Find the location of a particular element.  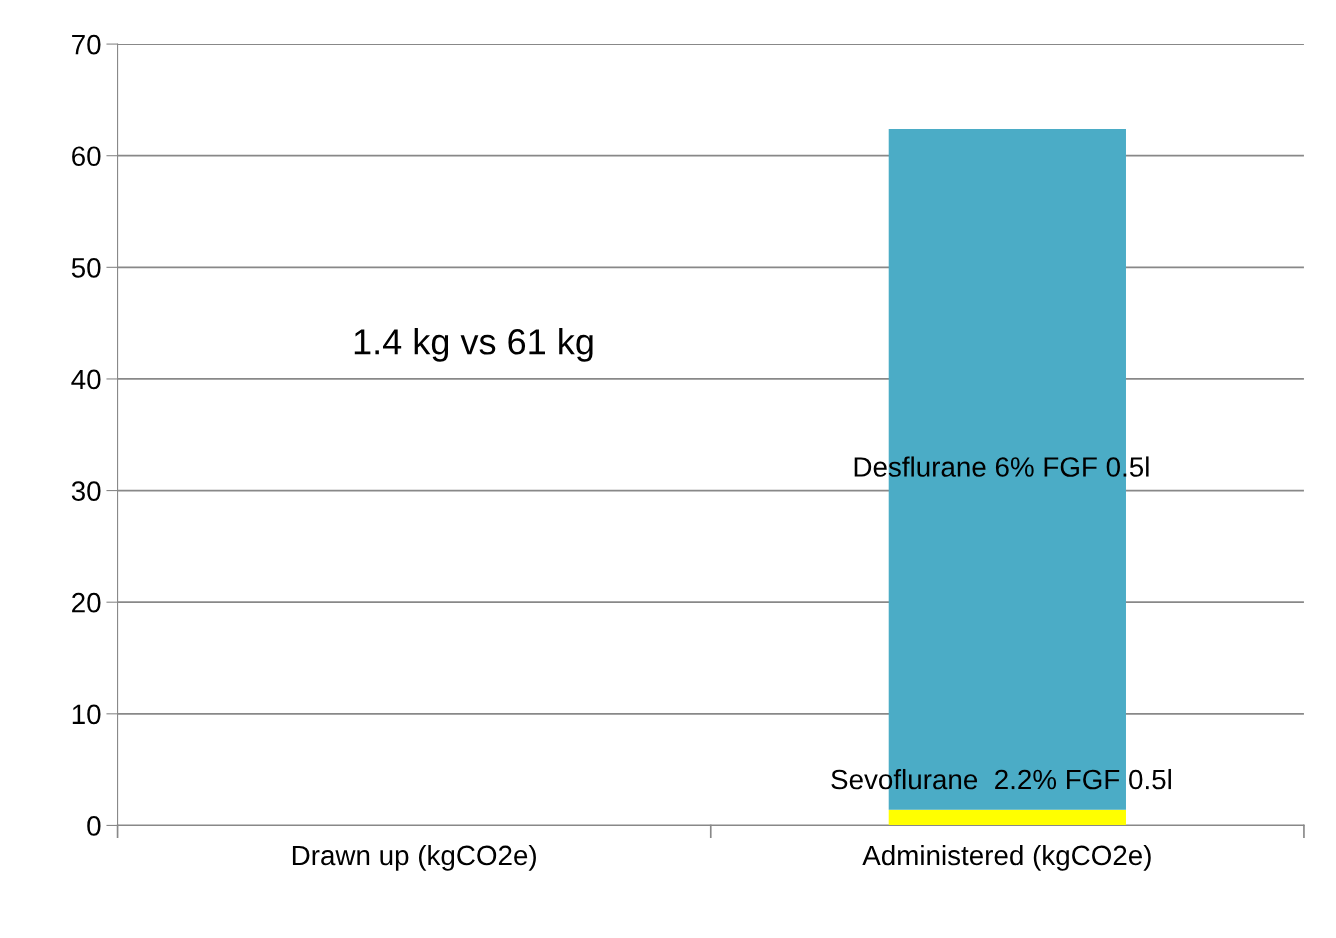

x-tick-label: Drawn up (kgCO2e) is located at coordinates (414, 857).